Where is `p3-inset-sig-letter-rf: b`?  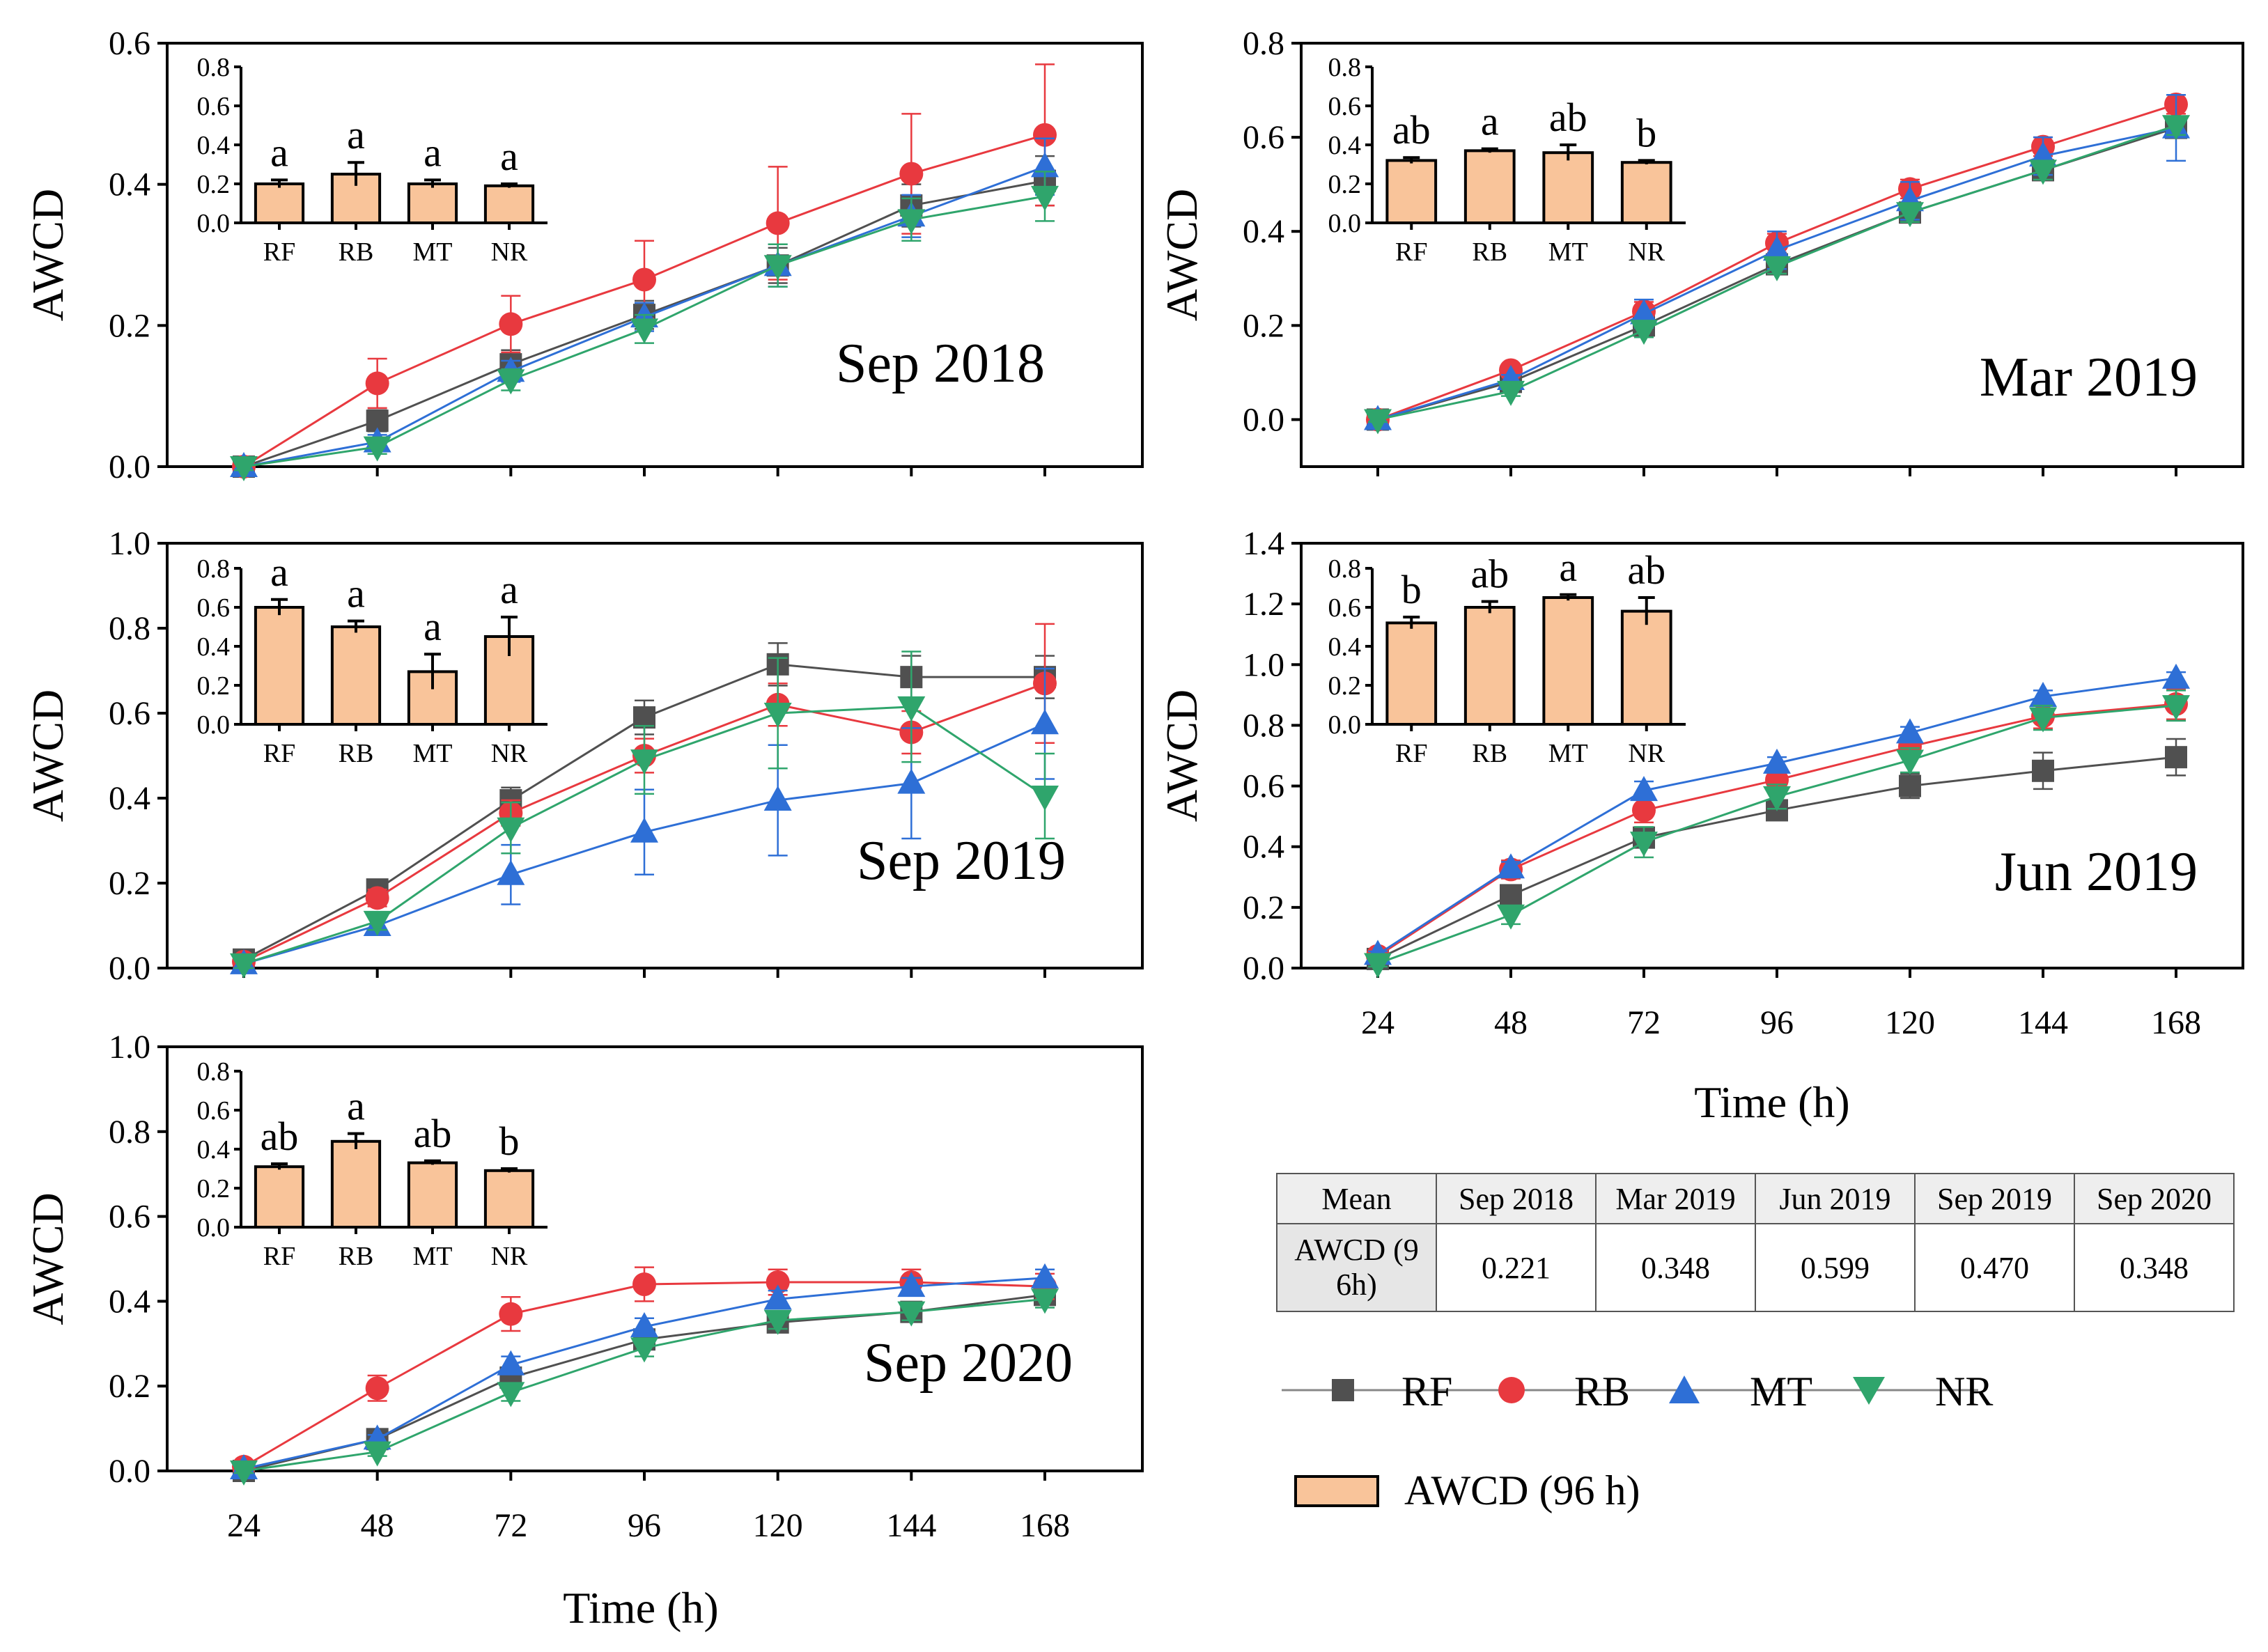
p3-inset-sig-letter-rf: b is located at coordinates (1411, 589).